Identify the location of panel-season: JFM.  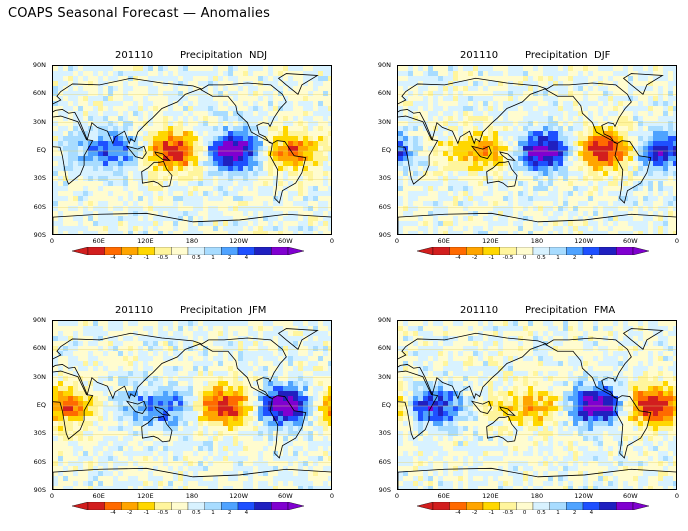
(258, 310).